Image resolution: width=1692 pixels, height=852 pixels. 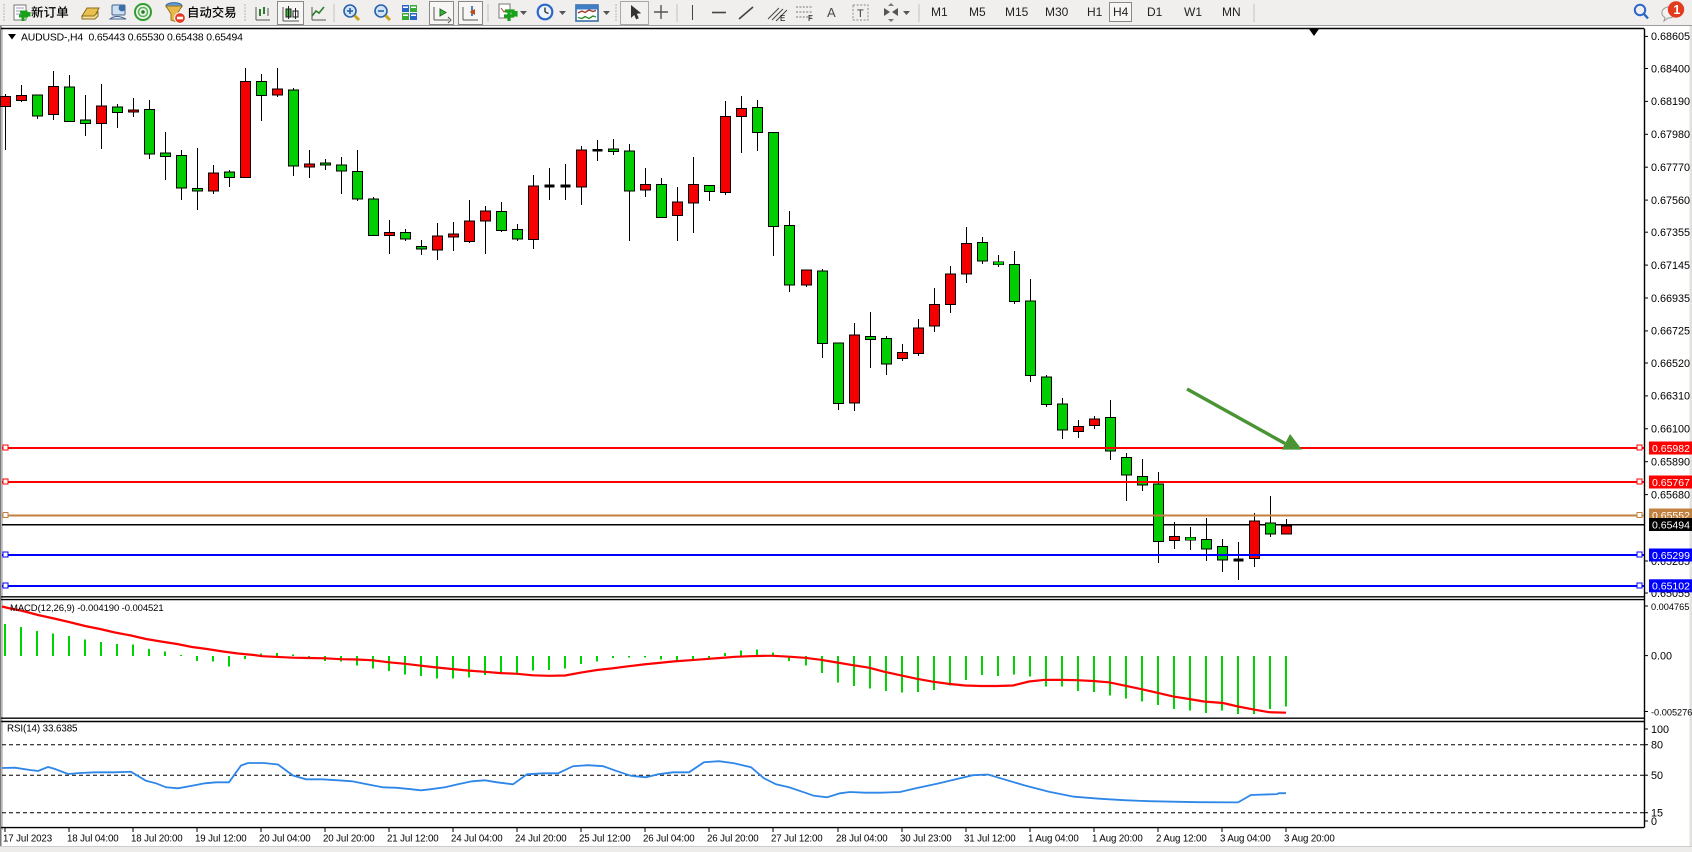 I want to click on svg-text: F, so click(x=810, y=18).